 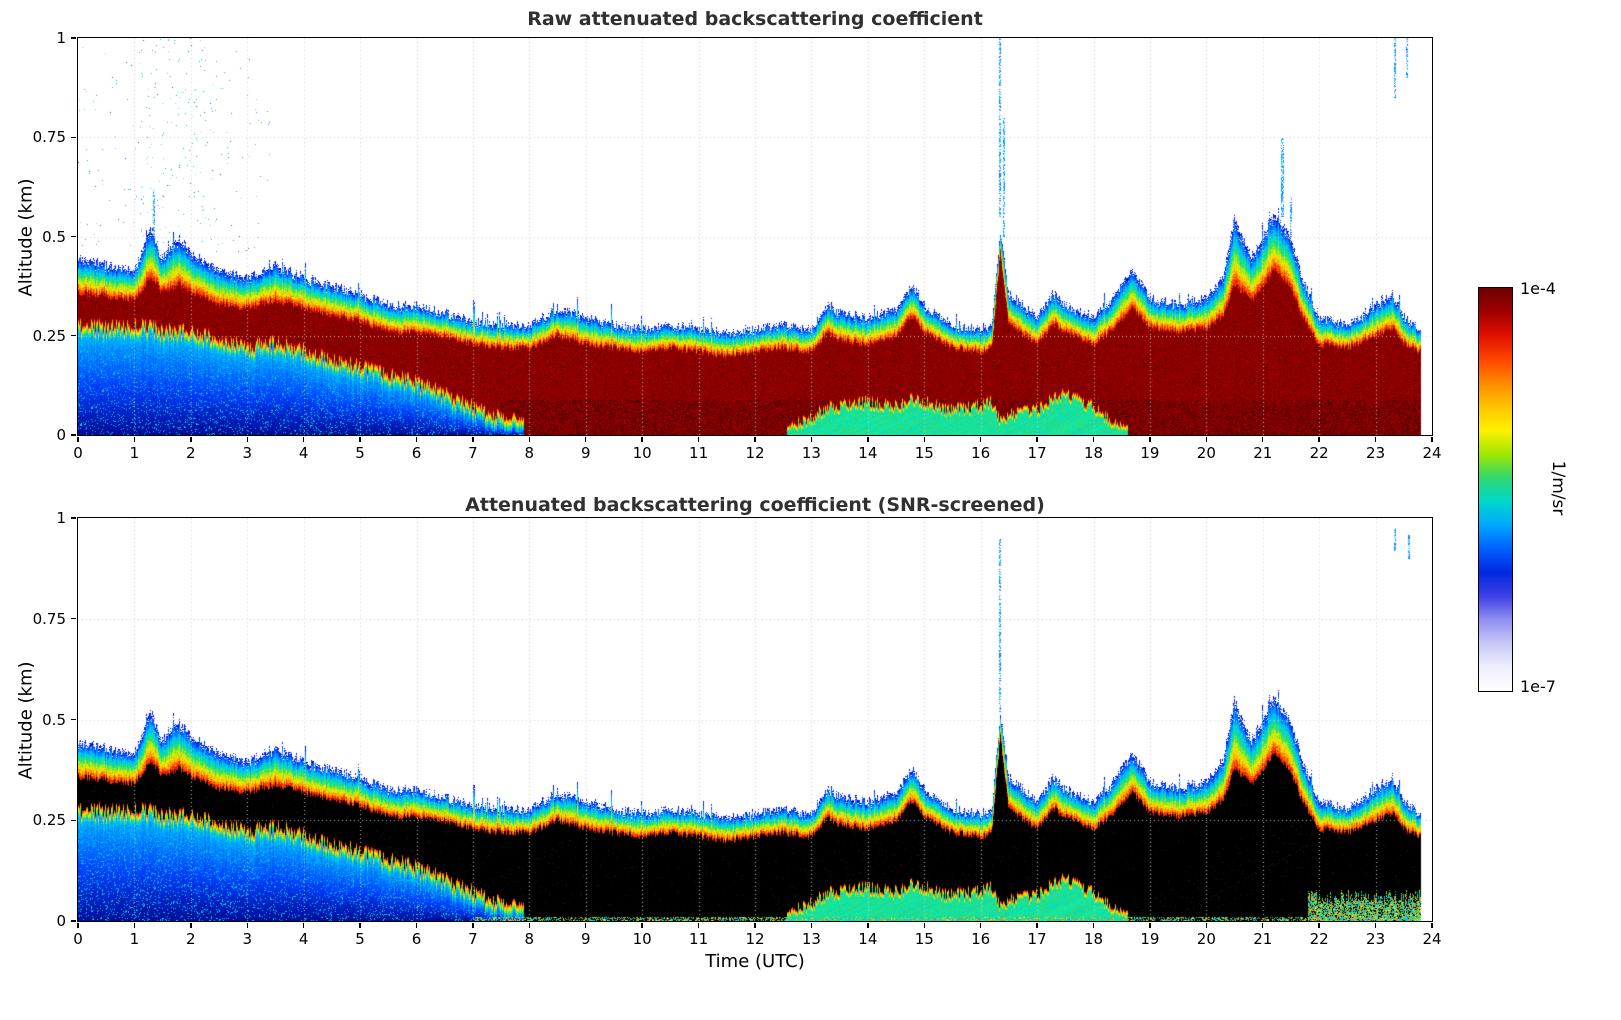 What do you see at coordinates (699, 939) in the screenshot?
I see `x-tick-label: 11` at bounding box center [699, 939].